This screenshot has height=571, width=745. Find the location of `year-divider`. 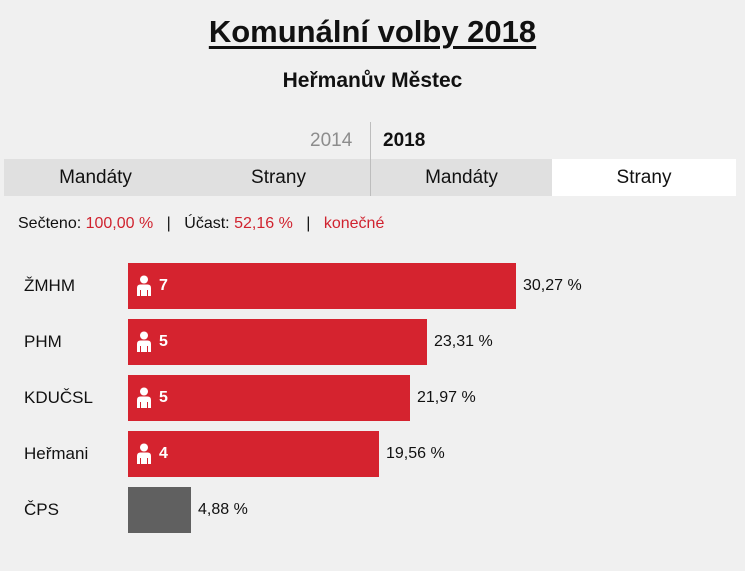

year-divider is located at coordinates (370, 159).